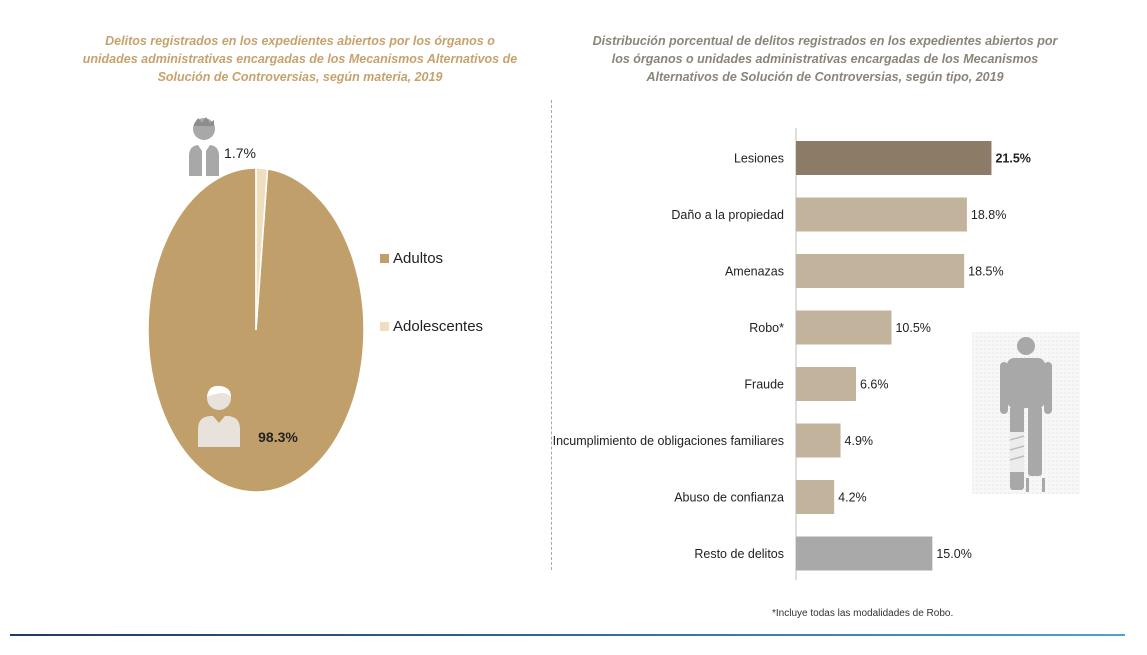 The height and width of the screenshot is (655, 1147). Describe the element at coordinates (240, 153) in the screenshot. I see `pie-label-adolescentes: 1.7%` at that location.